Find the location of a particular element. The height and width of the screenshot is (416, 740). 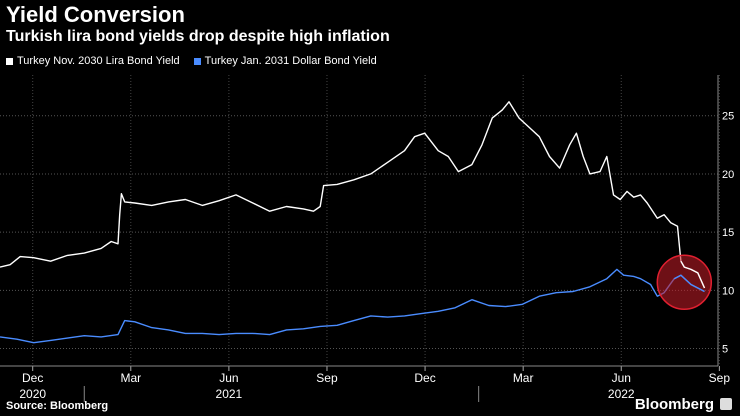

y-tick-label: 5 is located at coordinates (725, 350).